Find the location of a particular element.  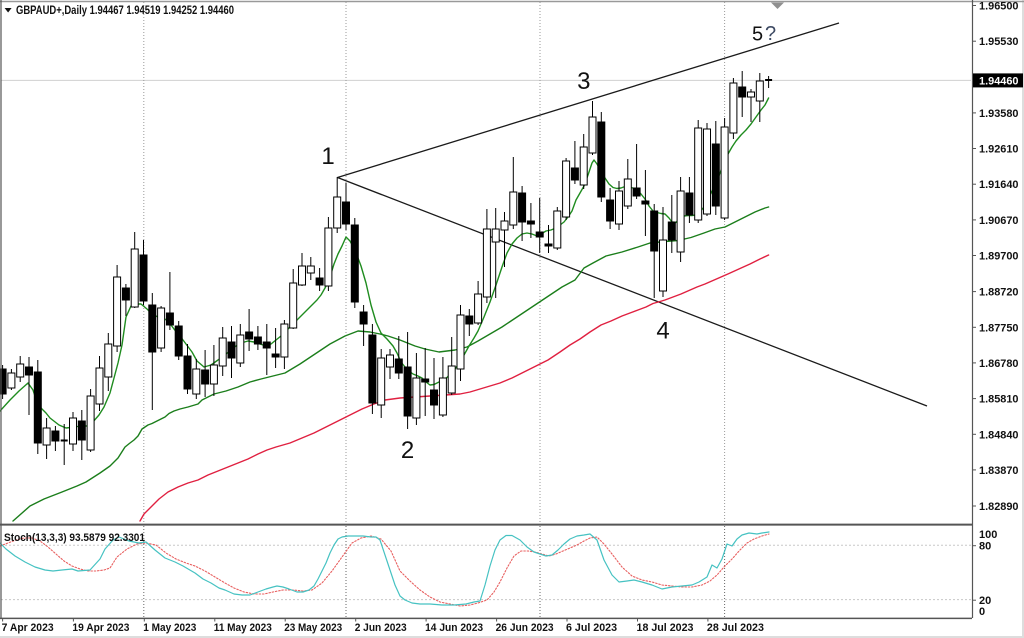

svg-text: 1.87750 is located at coordinates (999, 328).